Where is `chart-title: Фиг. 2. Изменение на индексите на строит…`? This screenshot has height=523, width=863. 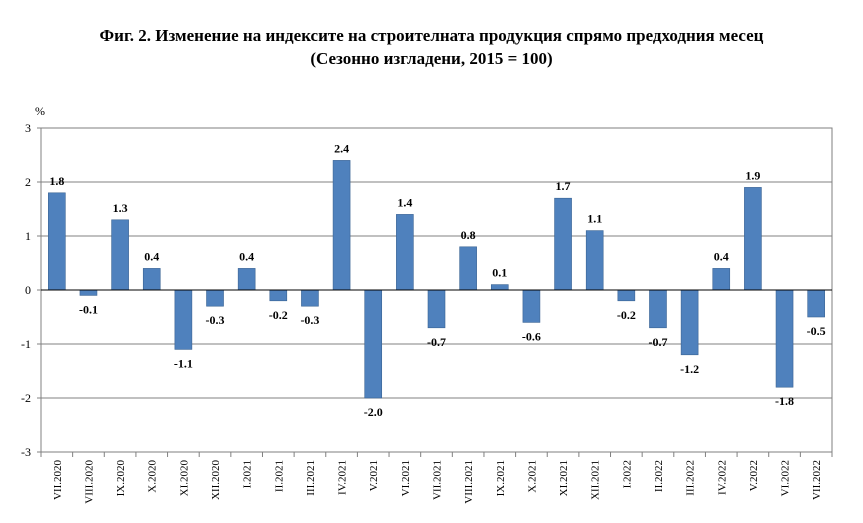 chart-title: Фиг. 2. Изменение на индексите на строит… is located at coordinates (431, 35).